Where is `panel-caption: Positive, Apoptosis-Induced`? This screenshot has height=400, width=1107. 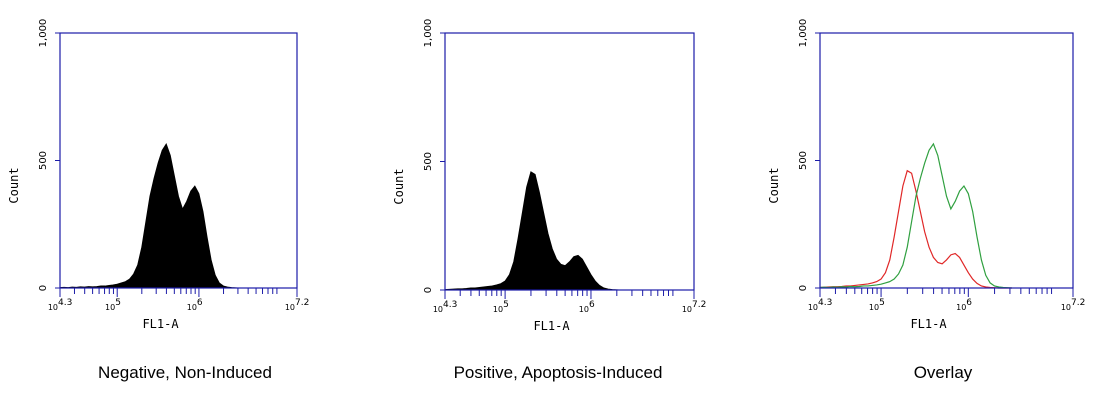 panel-caption: Positive, Apoptosis-Induced is located at coordinates (558, 372).